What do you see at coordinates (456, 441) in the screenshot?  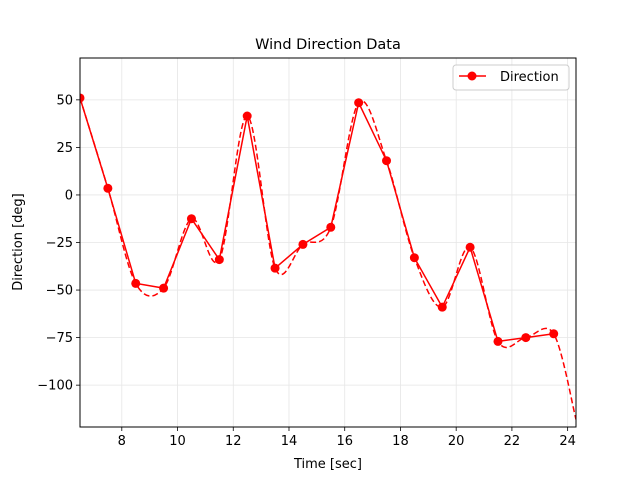 I see `x-tick-label: 20` at bounding box center [456, 441].